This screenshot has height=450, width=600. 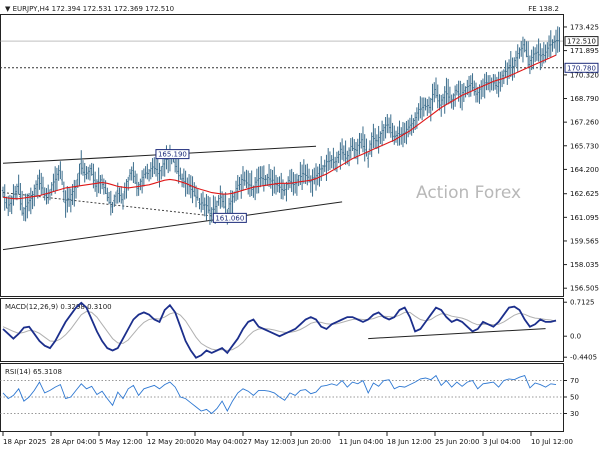 I want to click on macd-y-tick-label: -0.4405, so click(x=583, y=358).